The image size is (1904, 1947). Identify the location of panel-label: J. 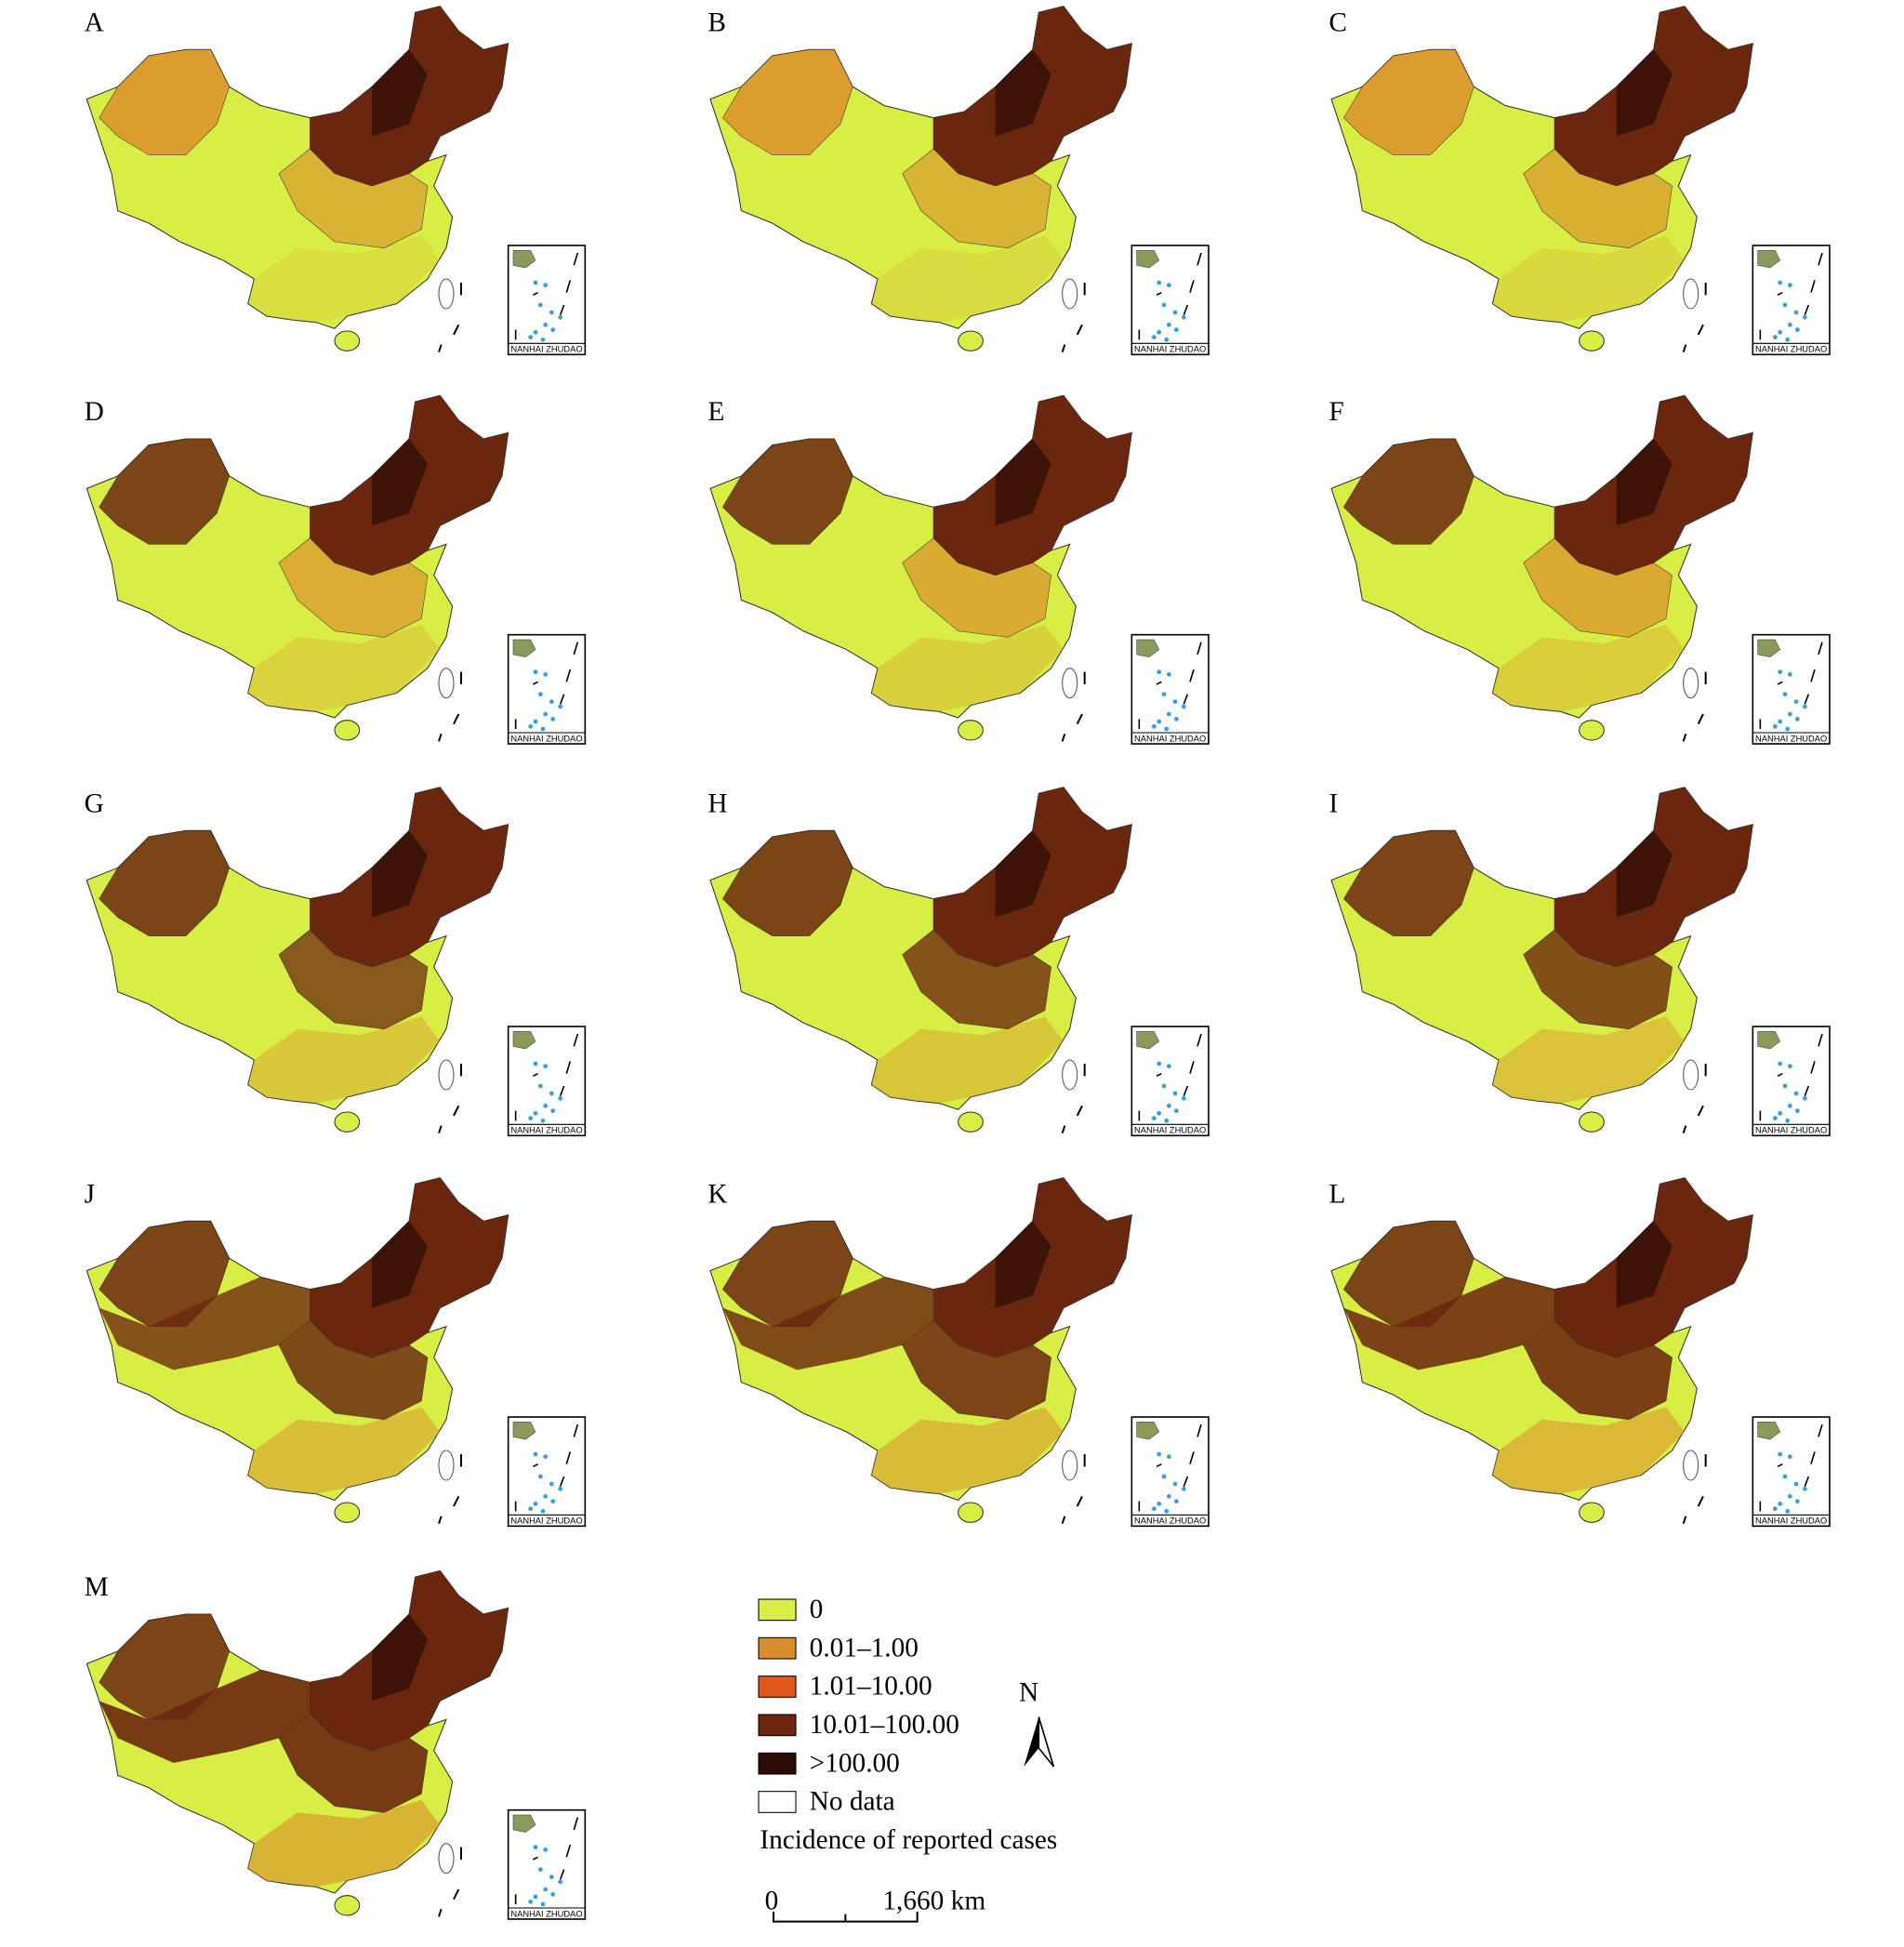
(90, 1194).